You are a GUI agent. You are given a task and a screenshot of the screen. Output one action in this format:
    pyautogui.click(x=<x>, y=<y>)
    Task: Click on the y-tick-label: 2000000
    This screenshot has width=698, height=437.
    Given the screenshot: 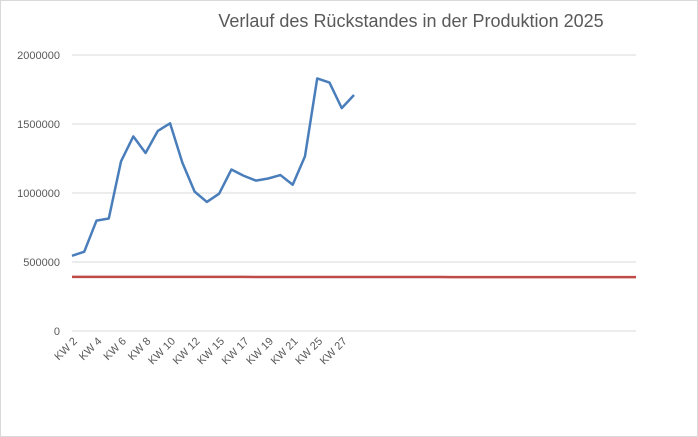 What is the action you would take?
    pyautogui.click(x=38, y=56)
    